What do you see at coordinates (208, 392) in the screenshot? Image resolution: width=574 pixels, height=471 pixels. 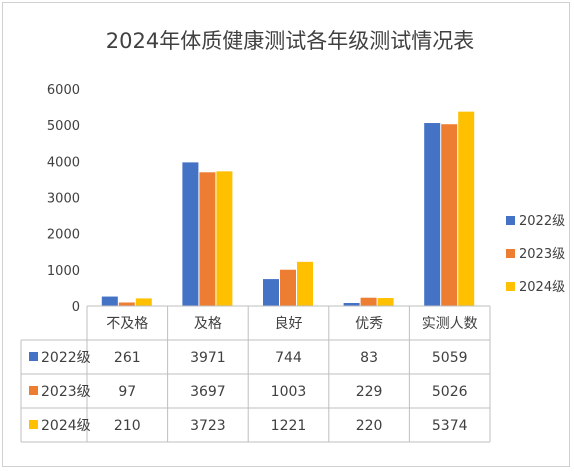 I see `data-label: 3697` at bounding box center [208, 392].